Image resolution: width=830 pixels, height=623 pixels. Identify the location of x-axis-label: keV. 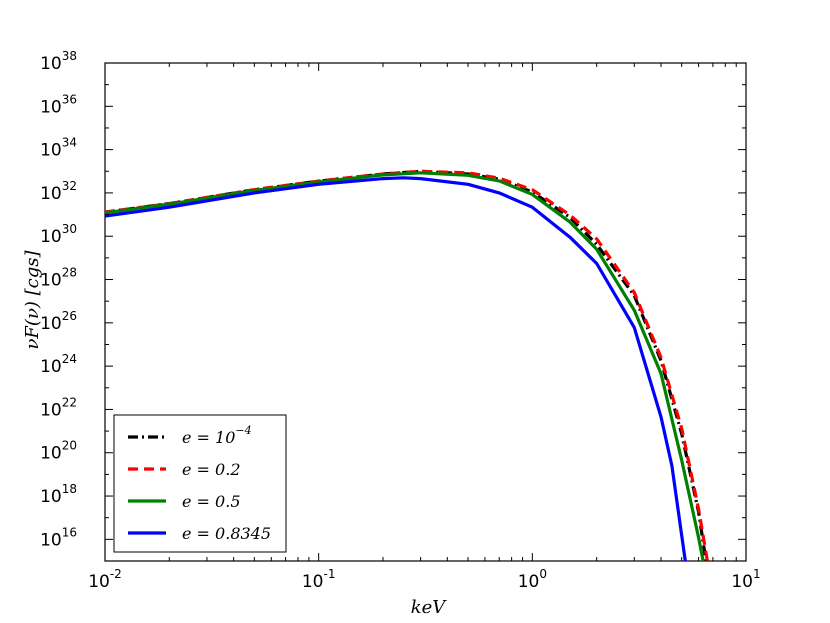
(429, 607).